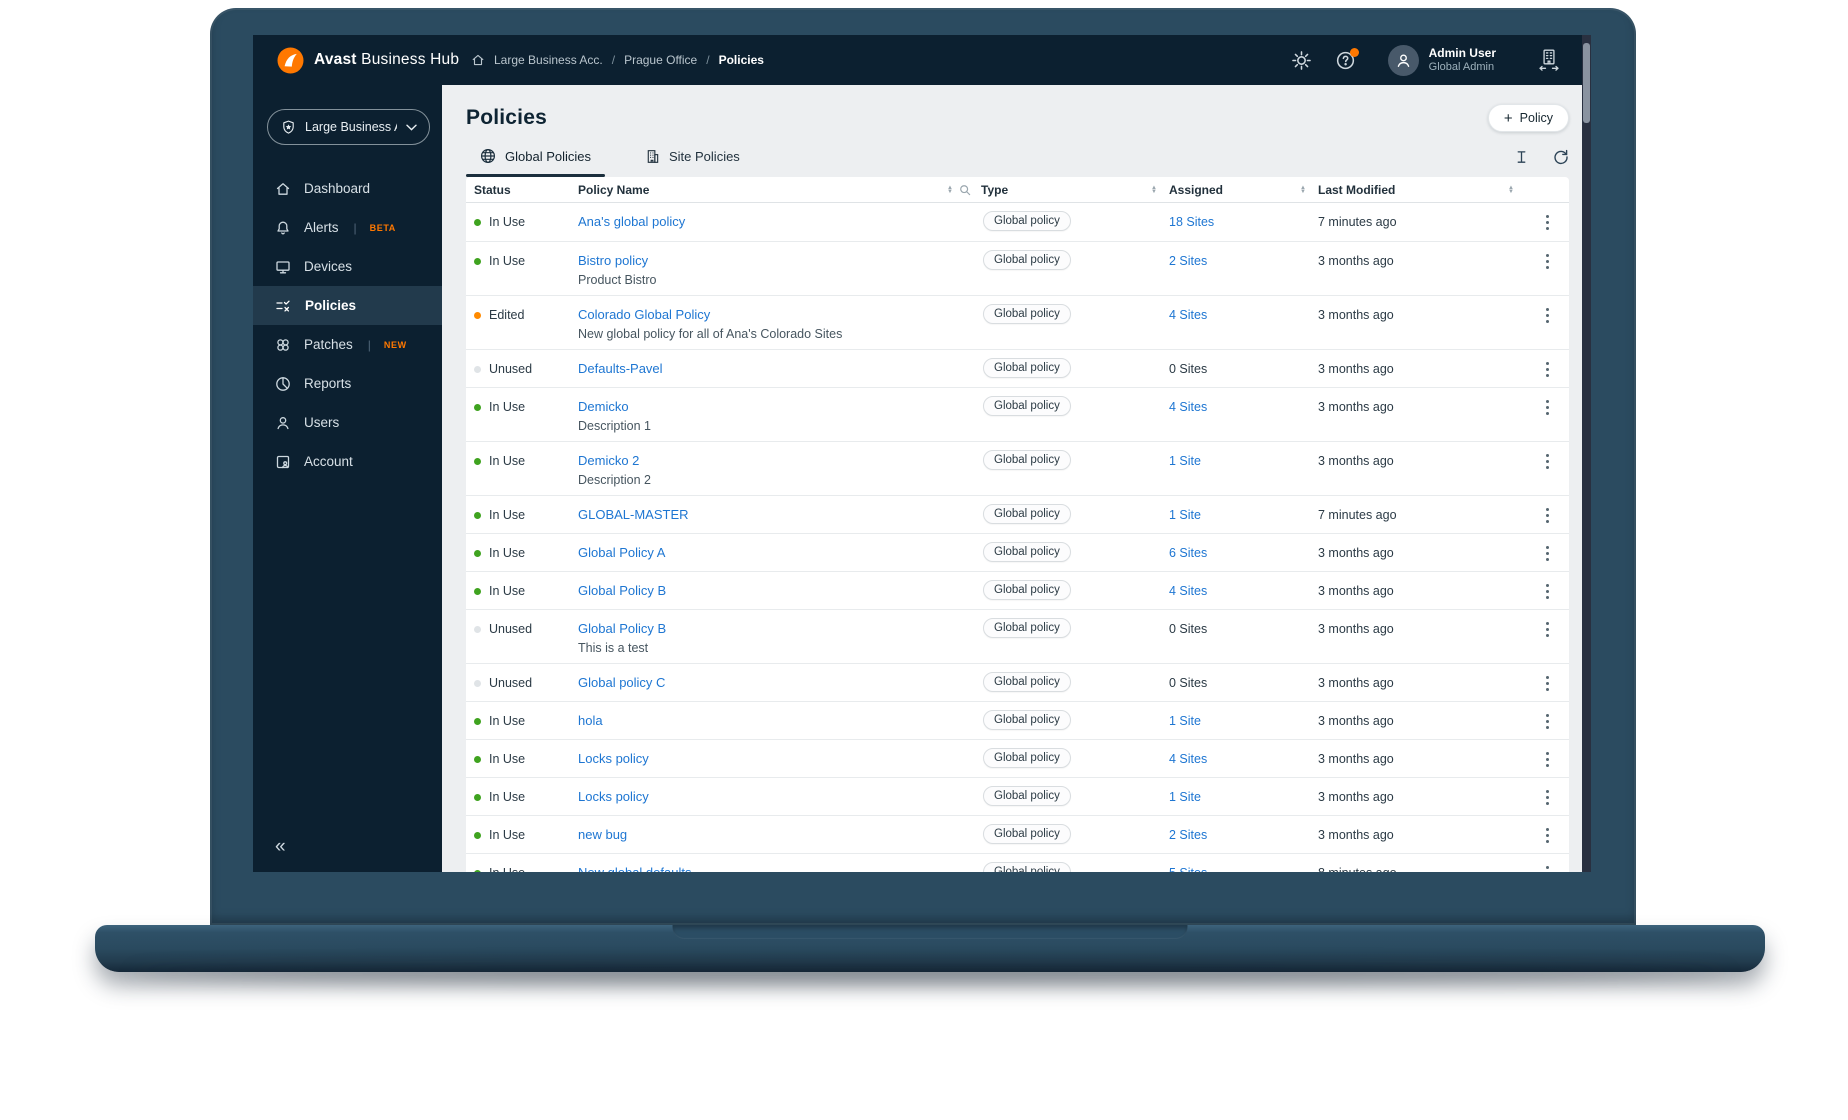 This screenshot has width=1848, height=1120. What do you see at coordinates (1416, 189) in the screenshot?
I see `column-header-last-modified: Last Modified ▲ ▼` at bounding box center [1416, 189].